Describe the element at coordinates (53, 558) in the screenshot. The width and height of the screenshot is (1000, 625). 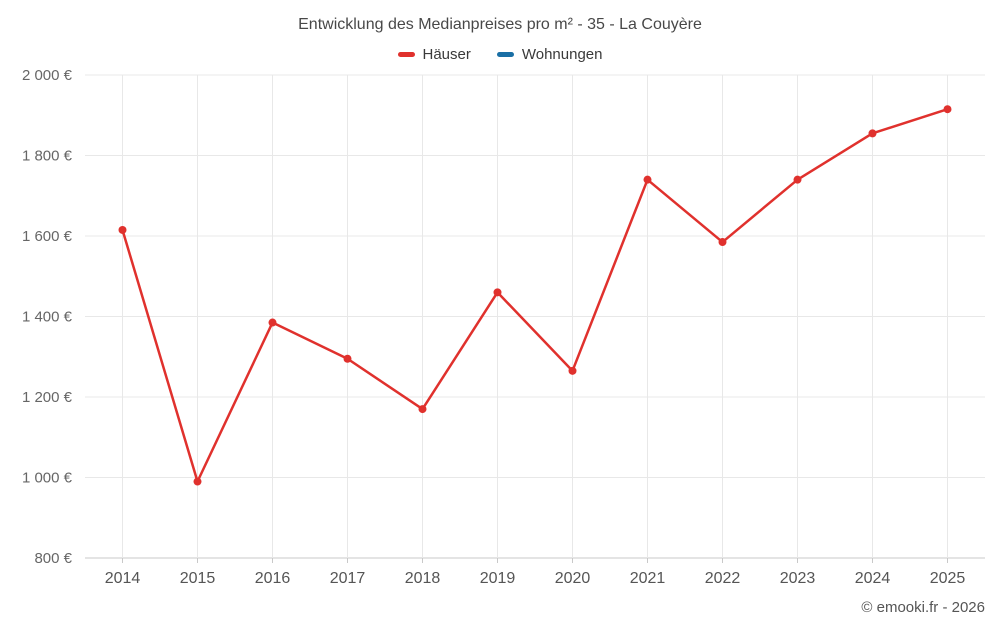
I see `y-tick-label: 800 €` at that location.